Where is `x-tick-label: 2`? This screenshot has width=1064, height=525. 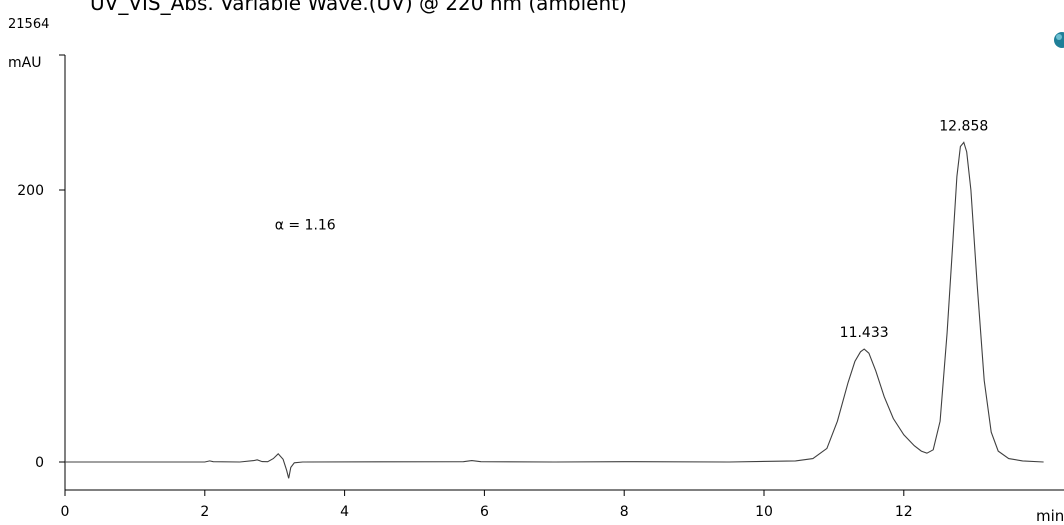 x-tick-label: 2 is located at coordinates (204, 512).